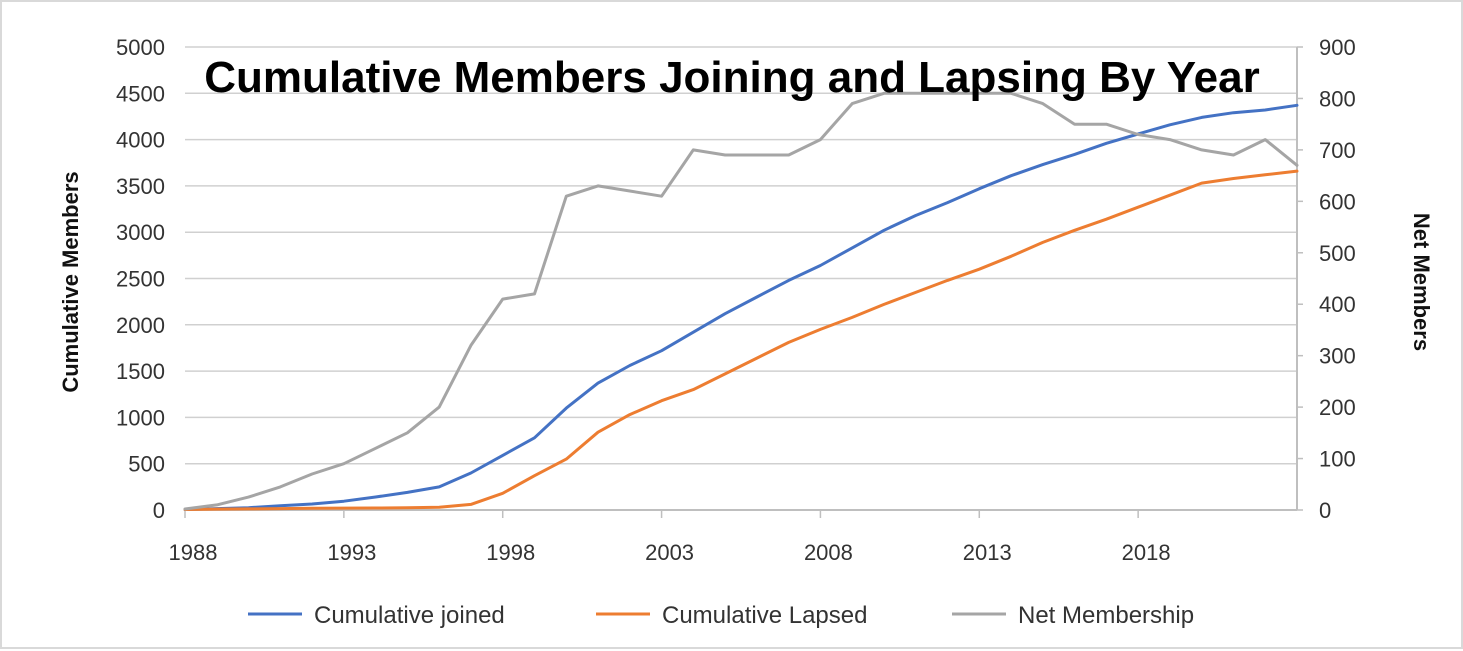 Image resolution: width=1463 pixels, height=651 pixels. I want to click on y2-tick-label: 600, so click(1337, 201).